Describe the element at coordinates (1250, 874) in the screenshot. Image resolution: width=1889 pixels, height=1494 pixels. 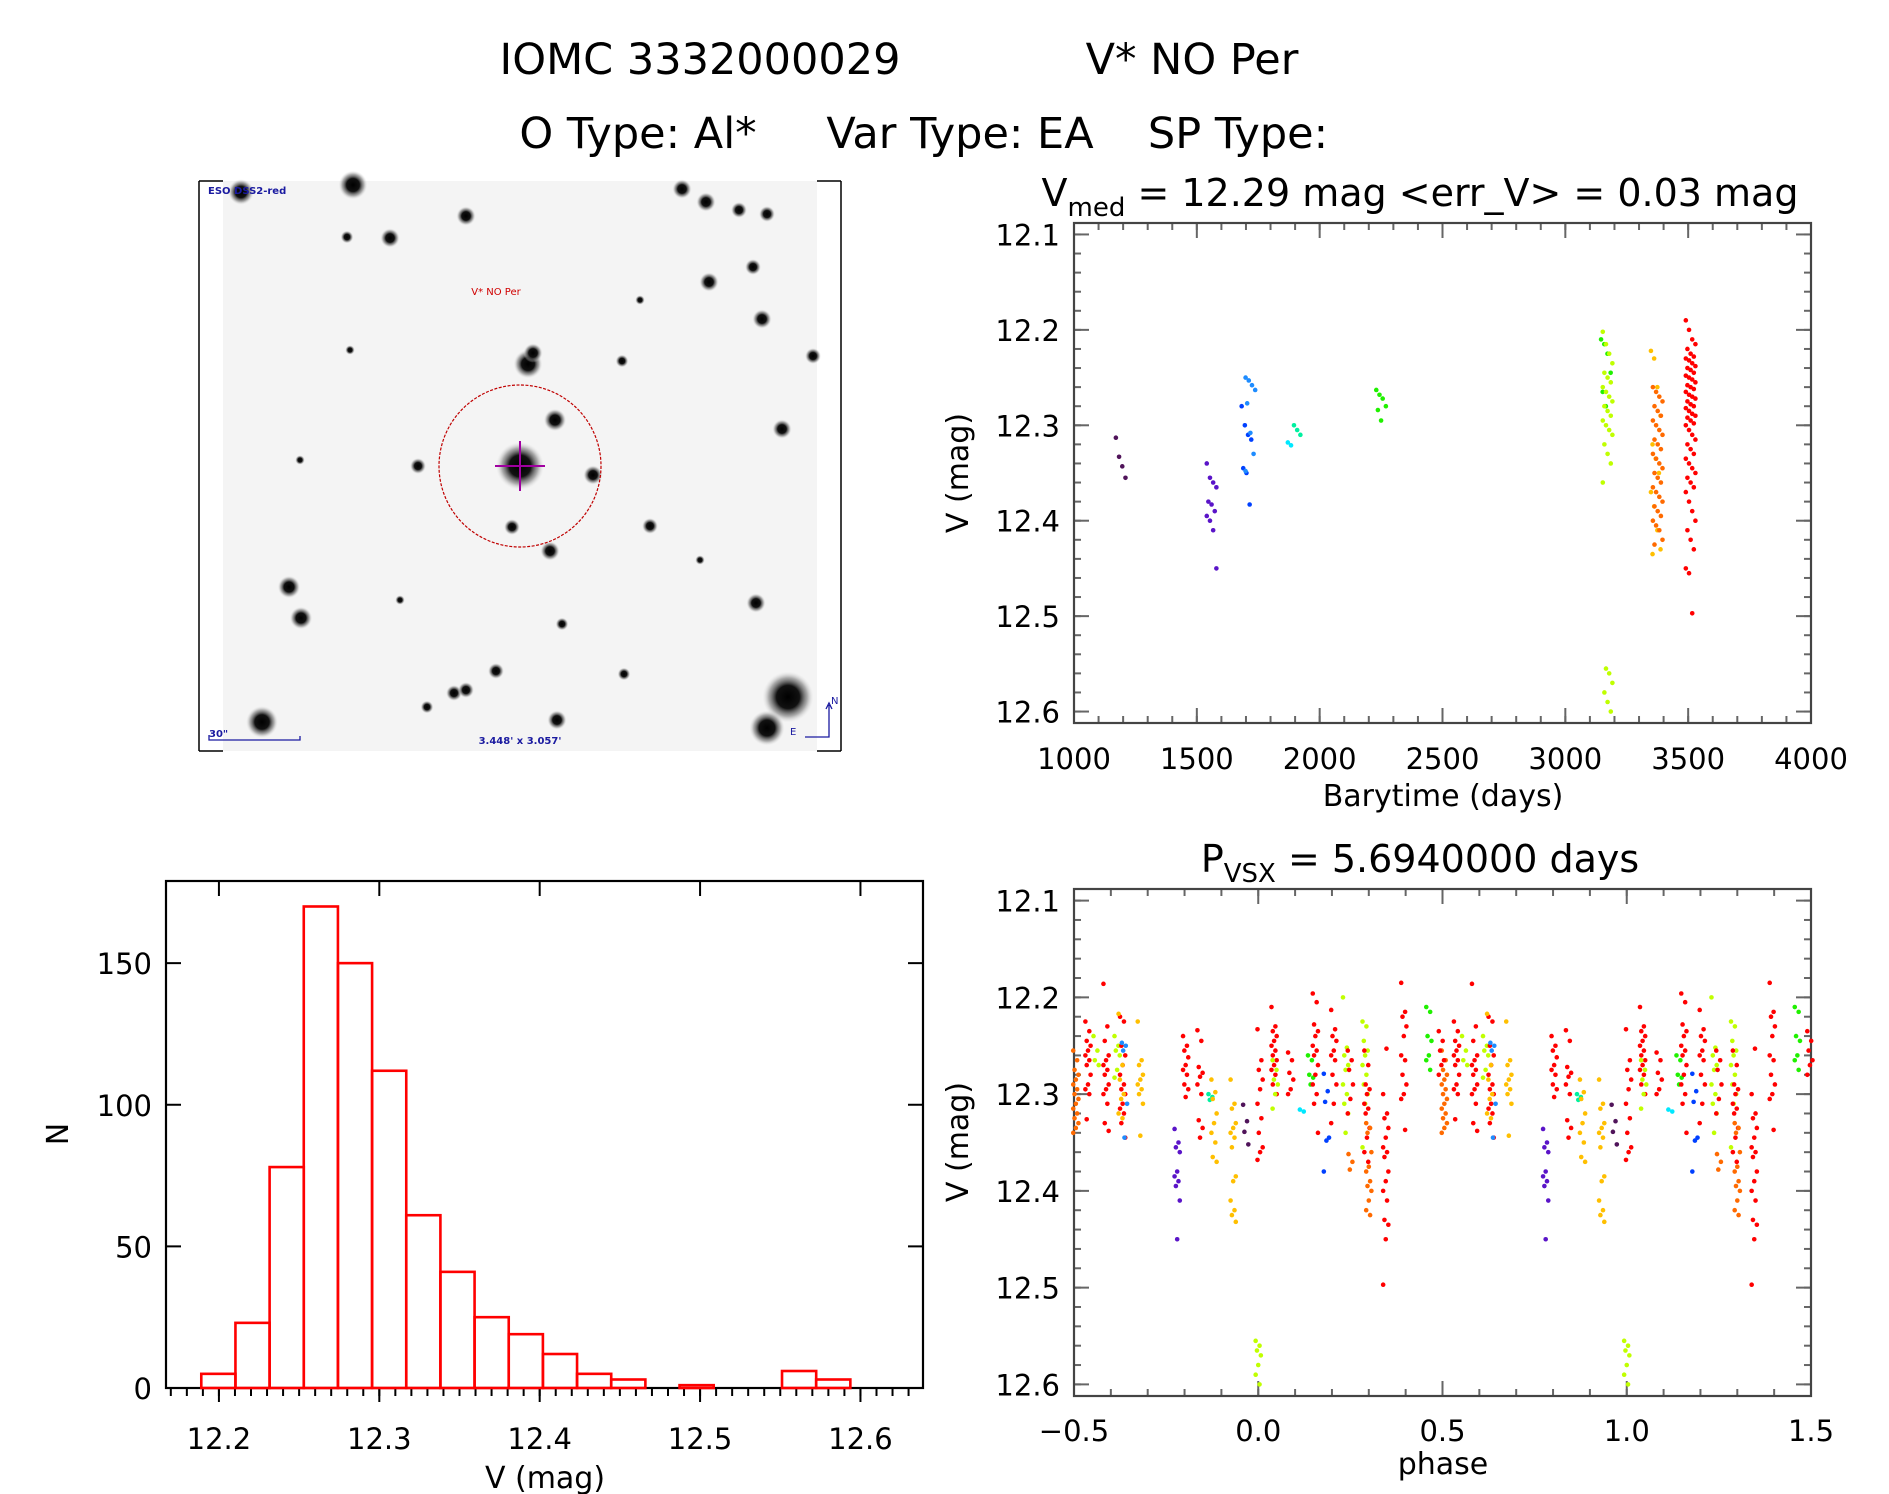
I see `title-subscript: VSX` at that location.